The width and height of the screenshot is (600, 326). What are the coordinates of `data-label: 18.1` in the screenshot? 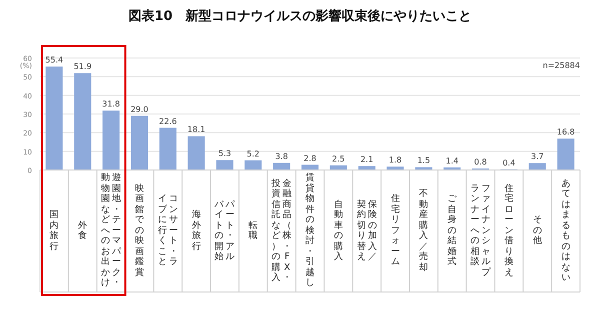 It's located at (196, 129).